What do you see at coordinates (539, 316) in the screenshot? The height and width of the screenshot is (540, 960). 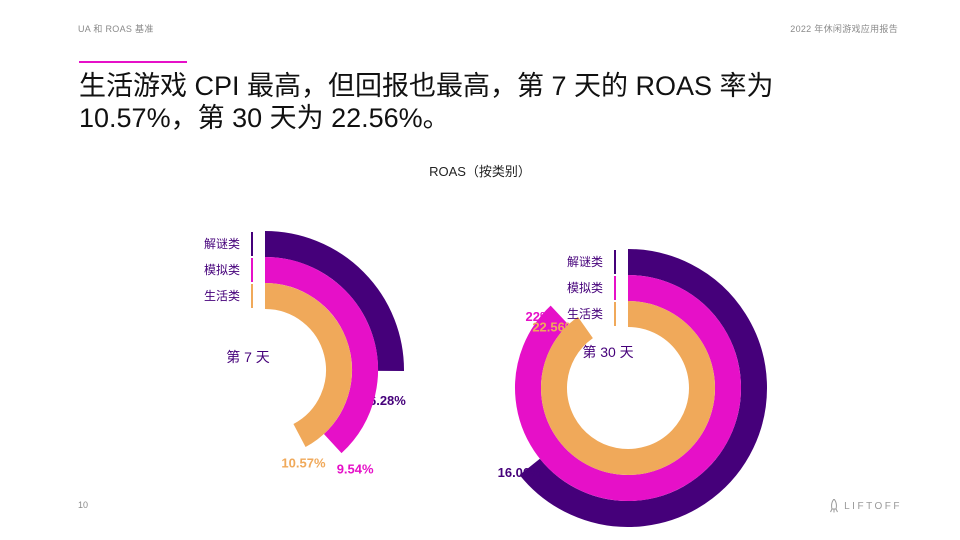 I see `value-label: 22%` at bounding box center [539, 316].